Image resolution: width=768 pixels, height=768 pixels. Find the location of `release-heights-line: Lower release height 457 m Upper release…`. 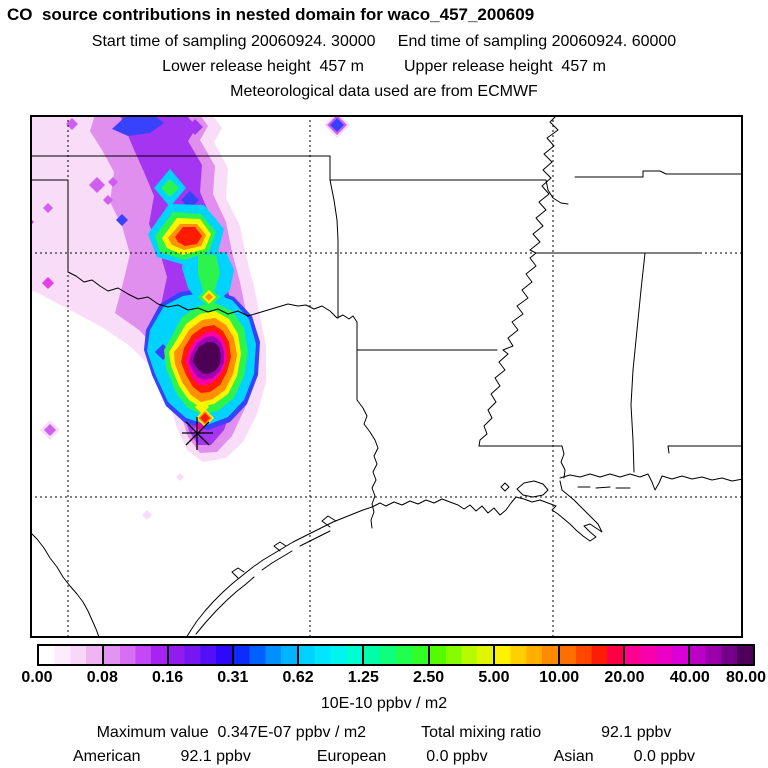

release-heights-line: Lower release height 457 m Upper release… is located at coordinates (384, 66).